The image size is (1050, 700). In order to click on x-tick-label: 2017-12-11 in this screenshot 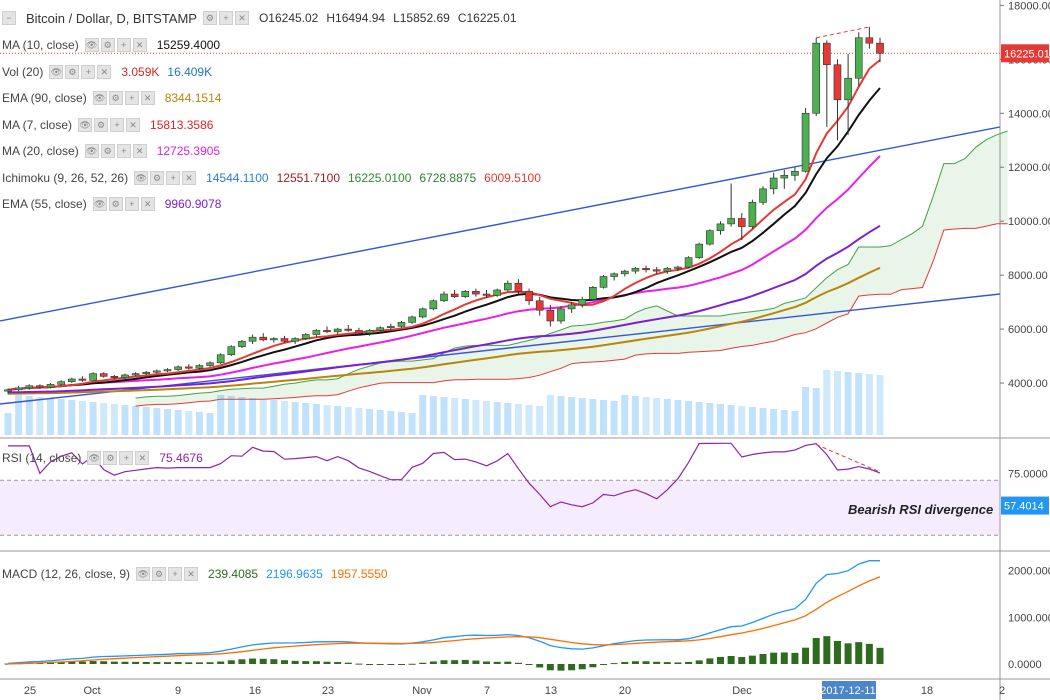, I will do `click(847, 691)`.